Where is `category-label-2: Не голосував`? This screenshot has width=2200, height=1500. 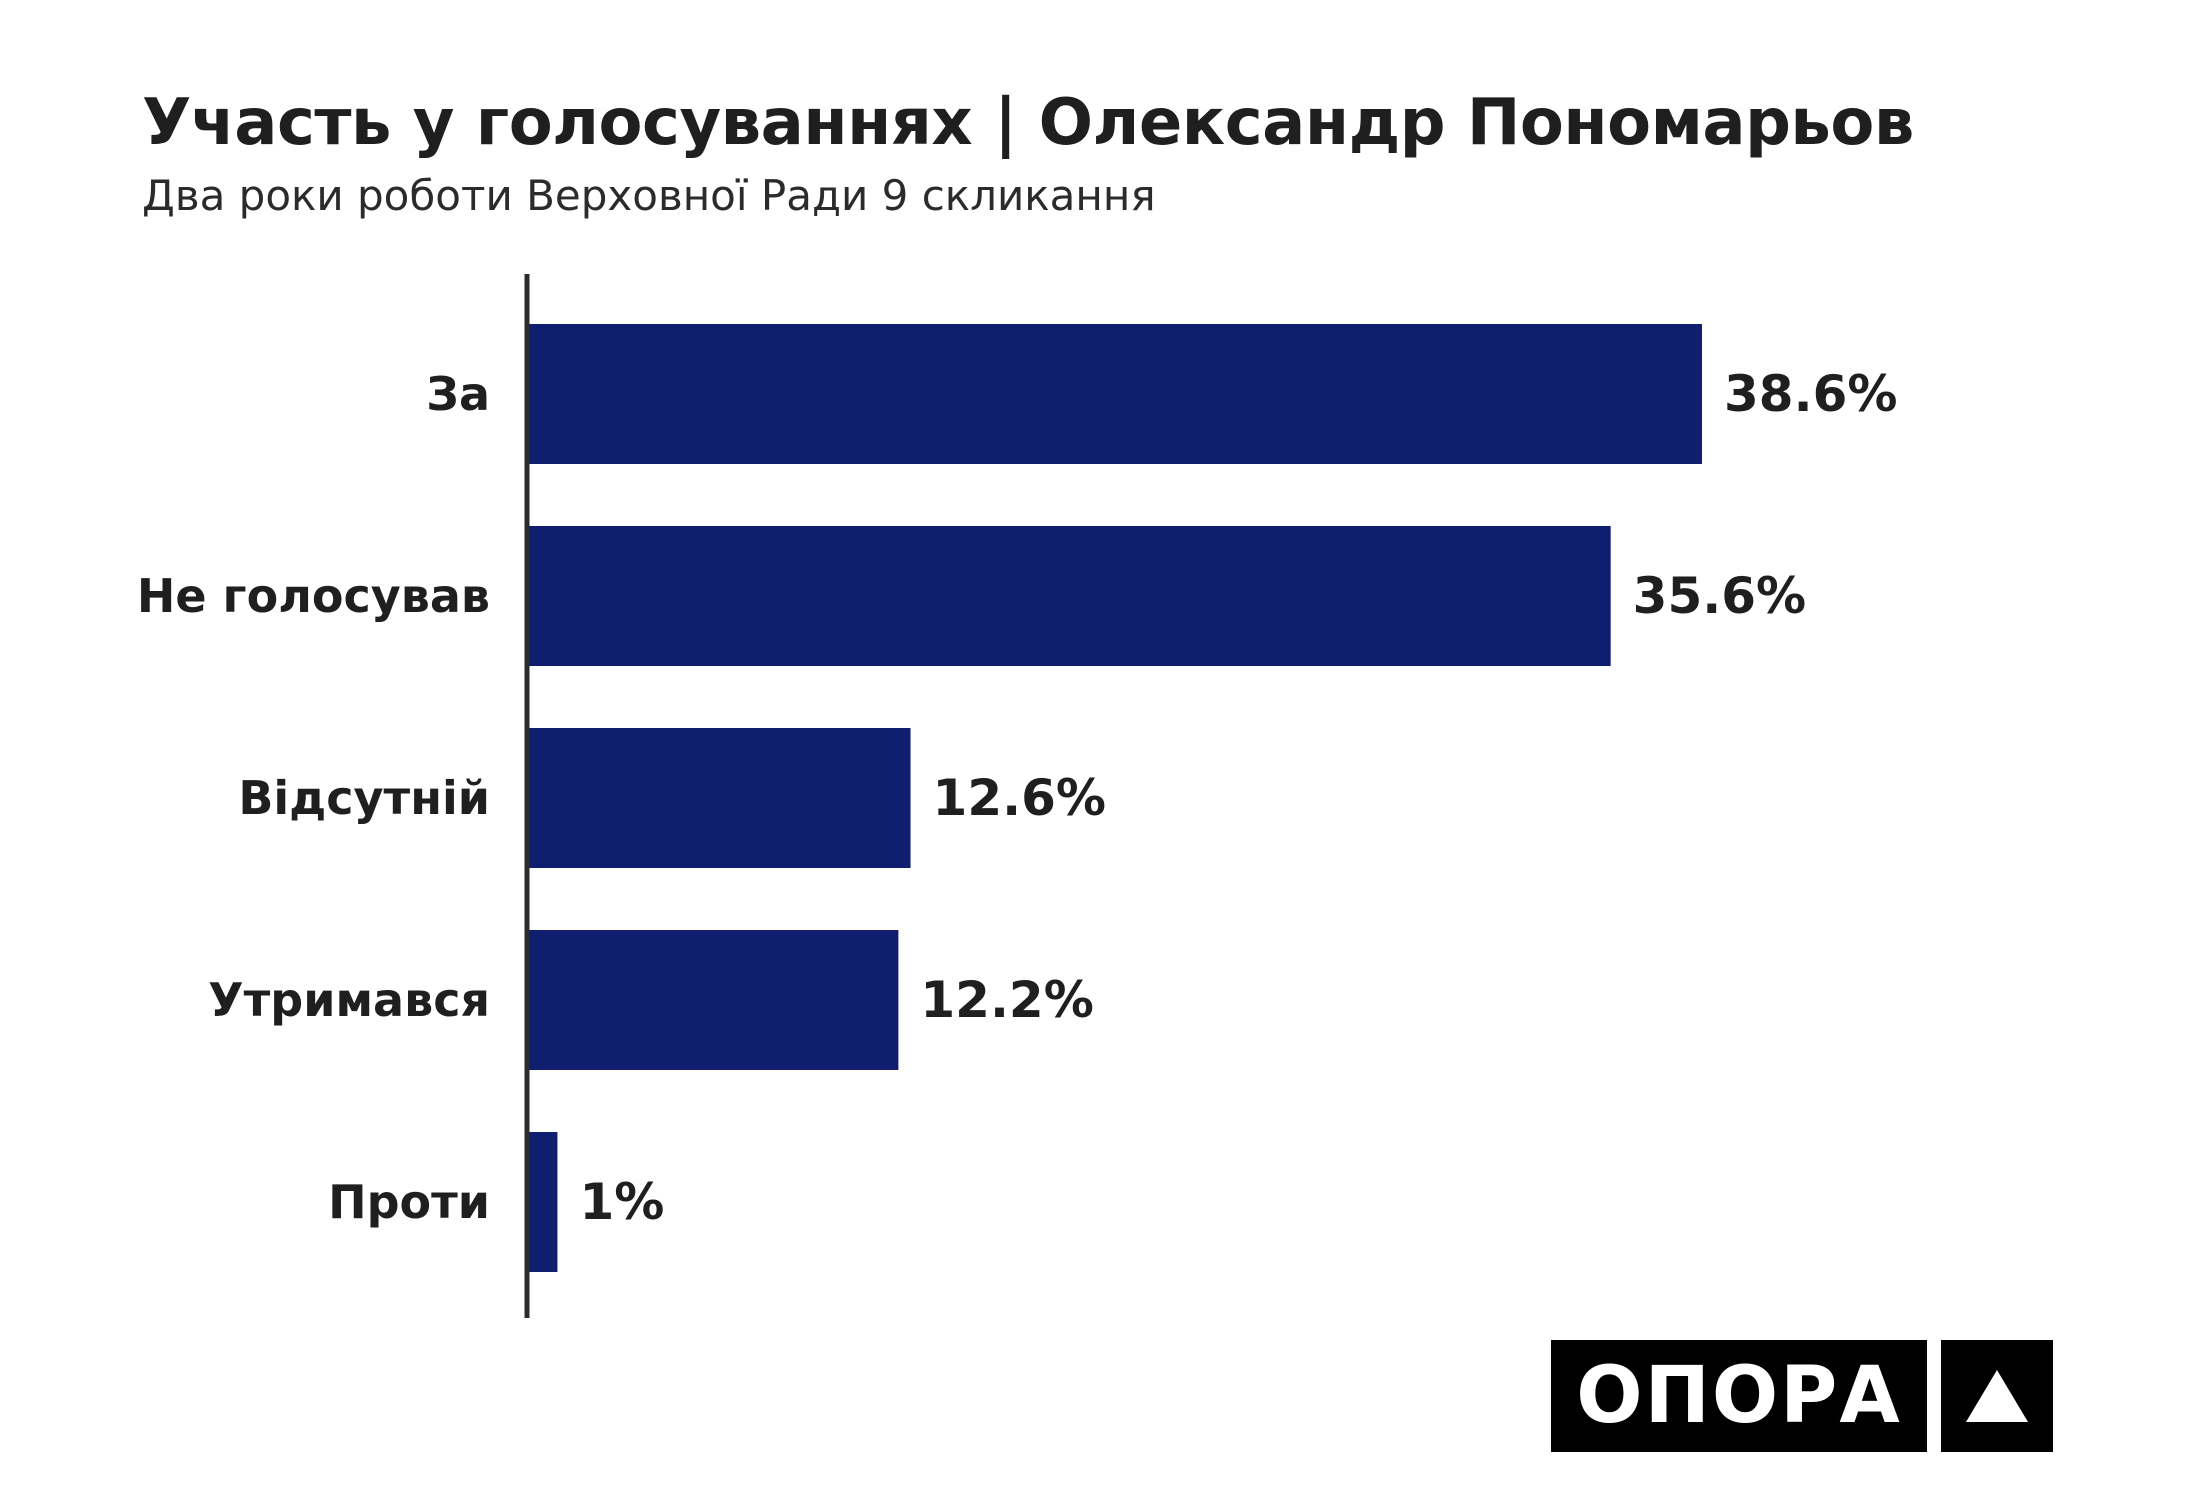
category-label-2: Не голосував is located at coordinates (313, 596).